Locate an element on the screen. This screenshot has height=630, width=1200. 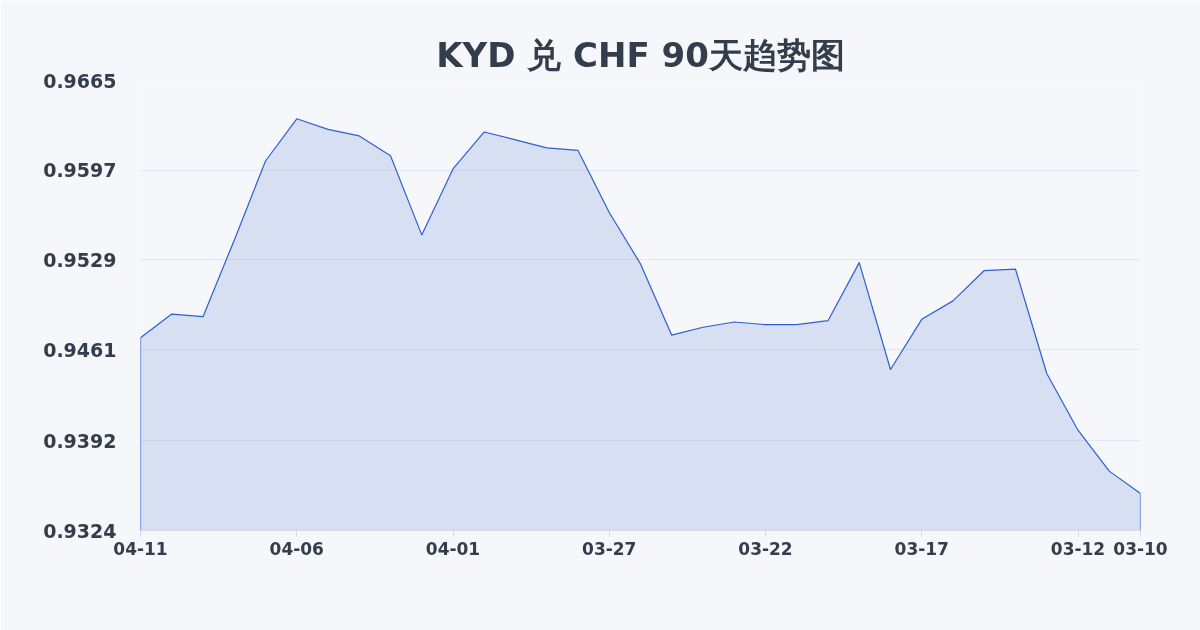
y-tick-label: 0.9529 is located at coordinates (80, 259).